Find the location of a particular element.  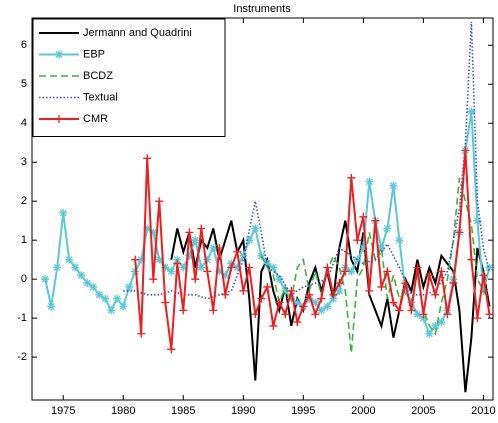

legend-label: CMR is located at coordinates (95, 119).